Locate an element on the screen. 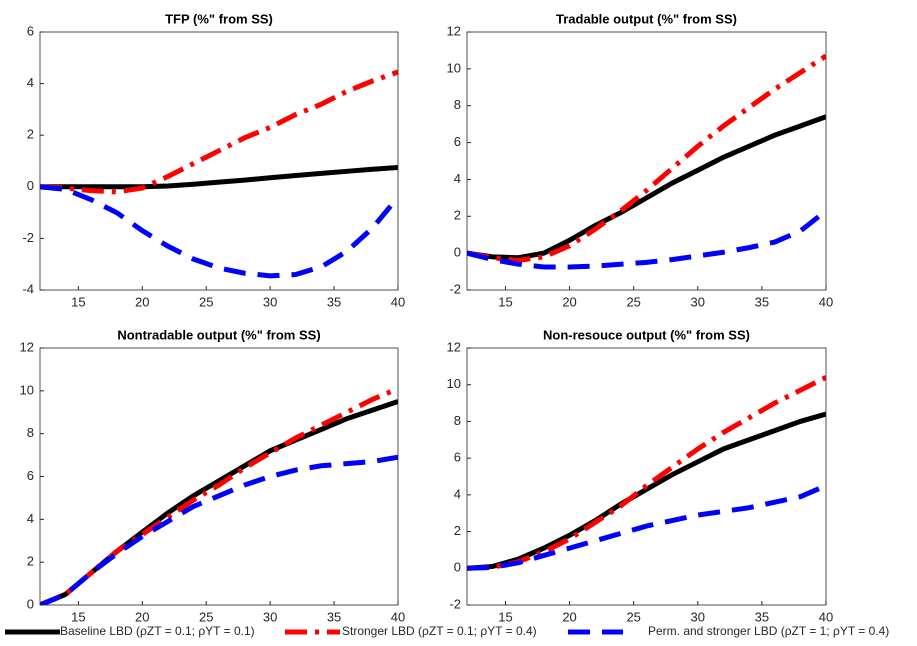  chart-title: Tradable output (%" from SS) is located at coordinates (646, 18).